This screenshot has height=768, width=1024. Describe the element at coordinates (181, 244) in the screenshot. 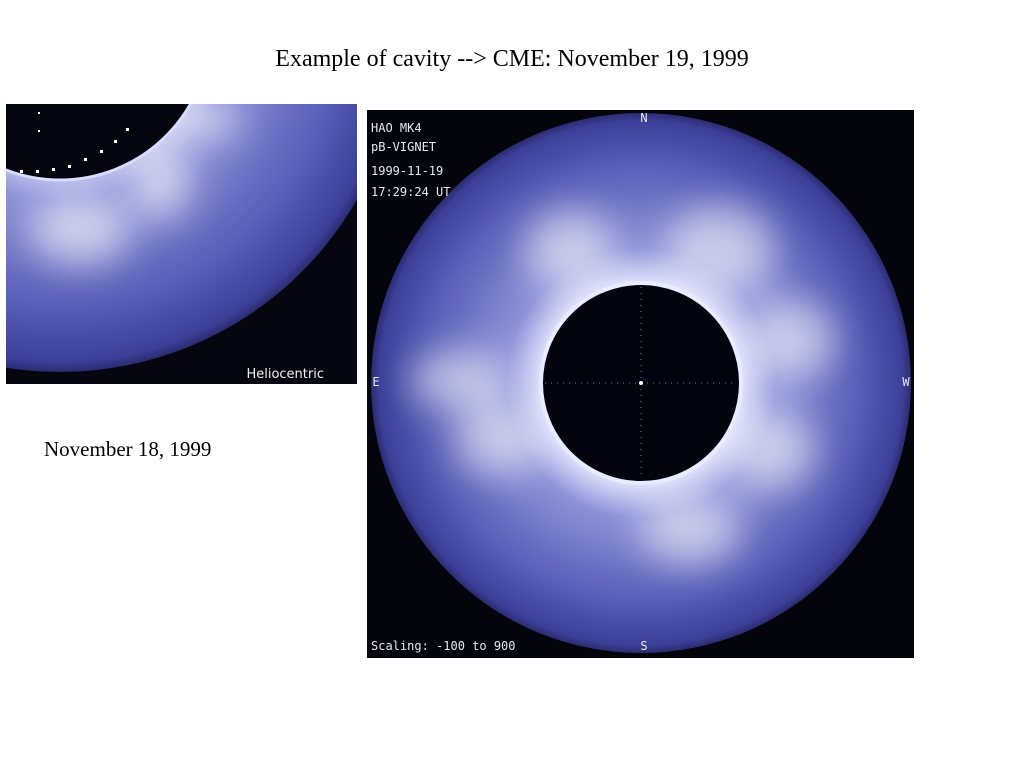

I see `left-coronagraph-image: Heliocentric` at that location.